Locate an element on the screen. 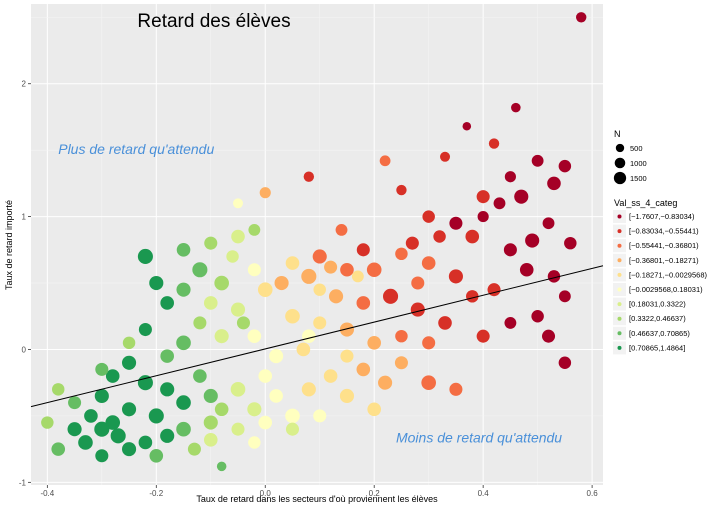 This screenshot has width=720, height=509. y-tick-label: 2 is located at coordinates (24, 84).